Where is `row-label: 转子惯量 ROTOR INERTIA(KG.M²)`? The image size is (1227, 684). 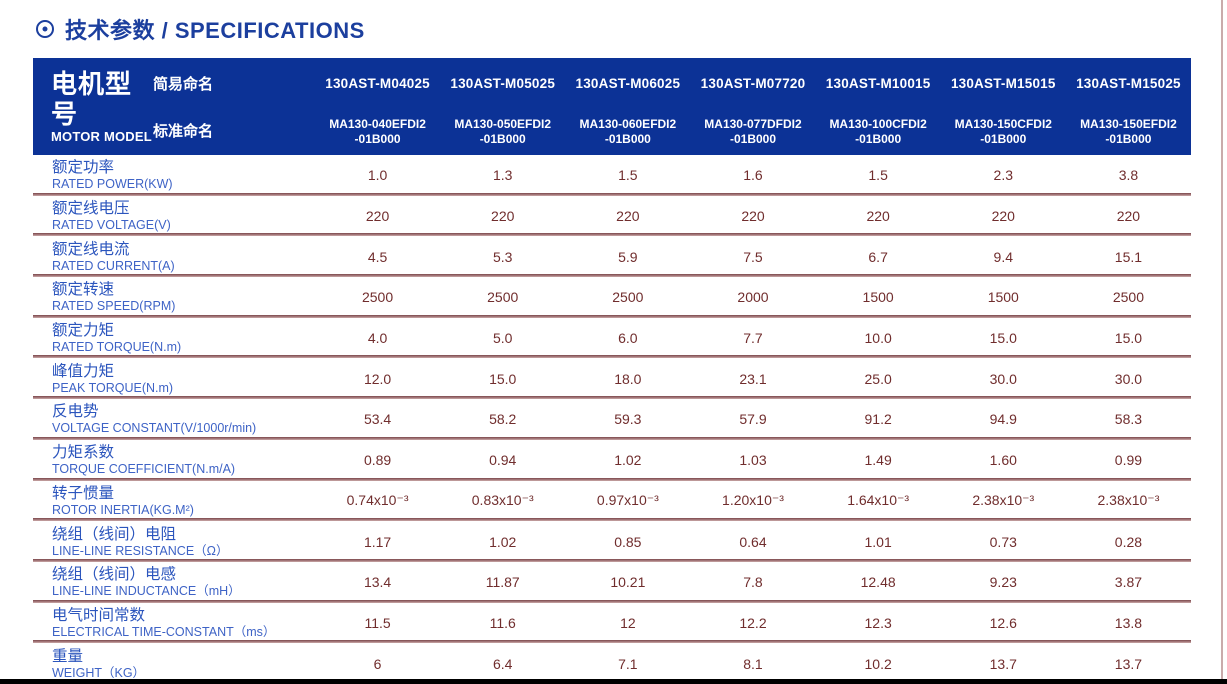
row-label: 转子惯量 ROTOR INERTIA(KG.M²) is located at coordinates (174, 501).